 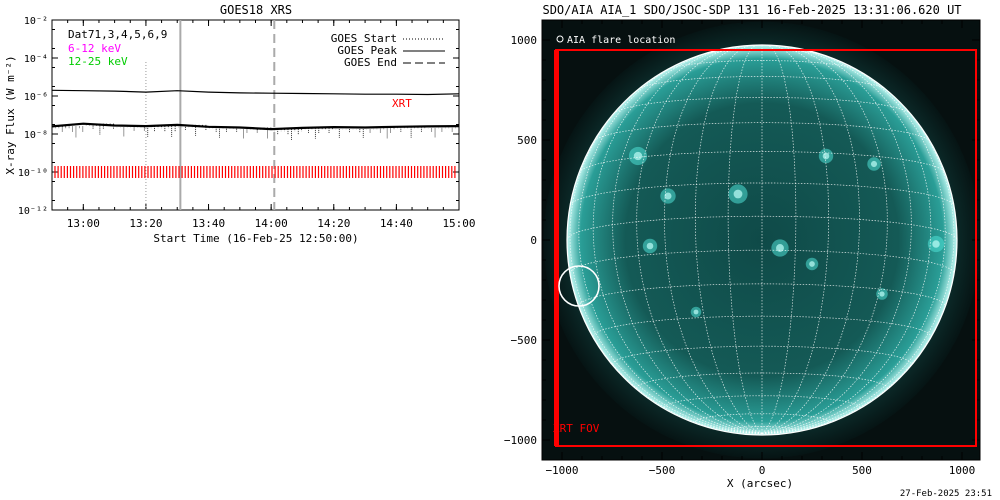 I want to click on x-tick-label: 14:00, so click(x=271, y=223).